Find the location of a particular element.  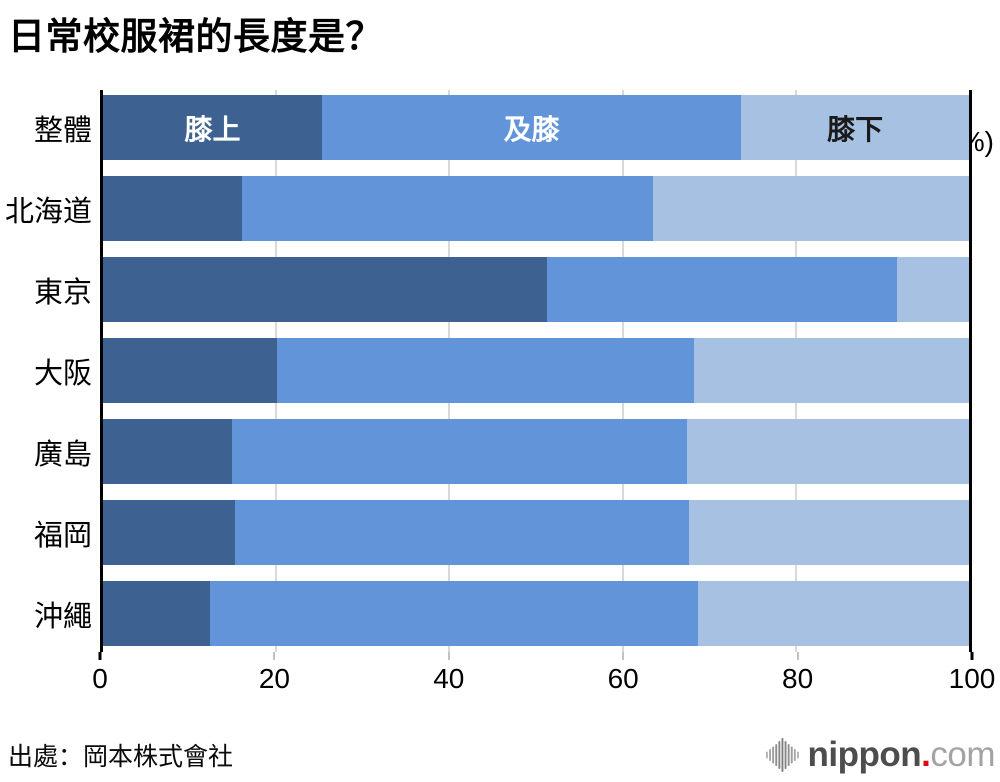

bar-segment-膝上: 膝上 is located at coordinates (213, 127).